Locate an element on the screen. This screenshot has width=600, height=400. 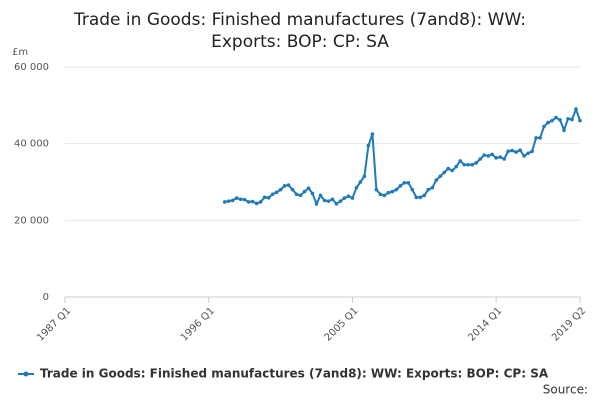
y-tick-label: 40 000 is located at coordinates (31, 144).